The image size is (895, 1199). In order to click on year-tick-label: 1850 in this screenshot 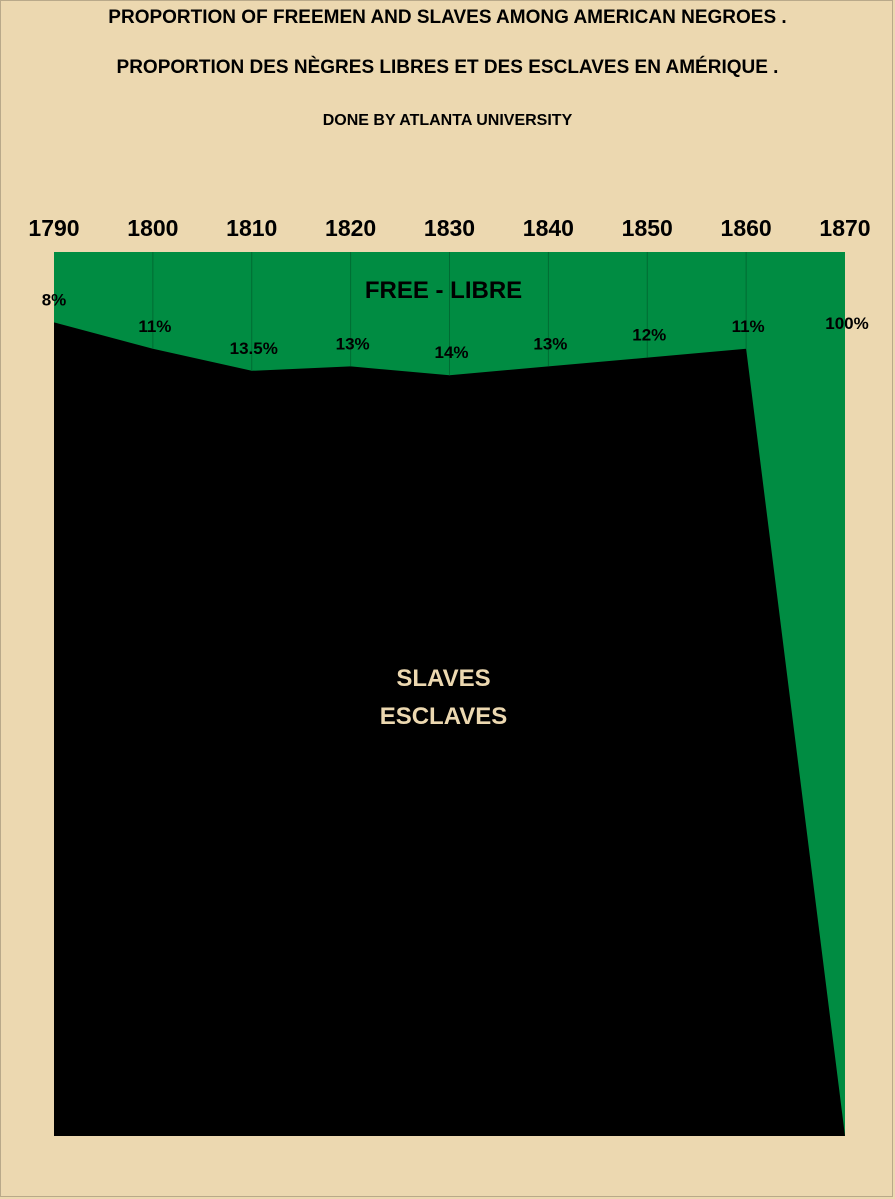, I will do `click(647, 228)`.